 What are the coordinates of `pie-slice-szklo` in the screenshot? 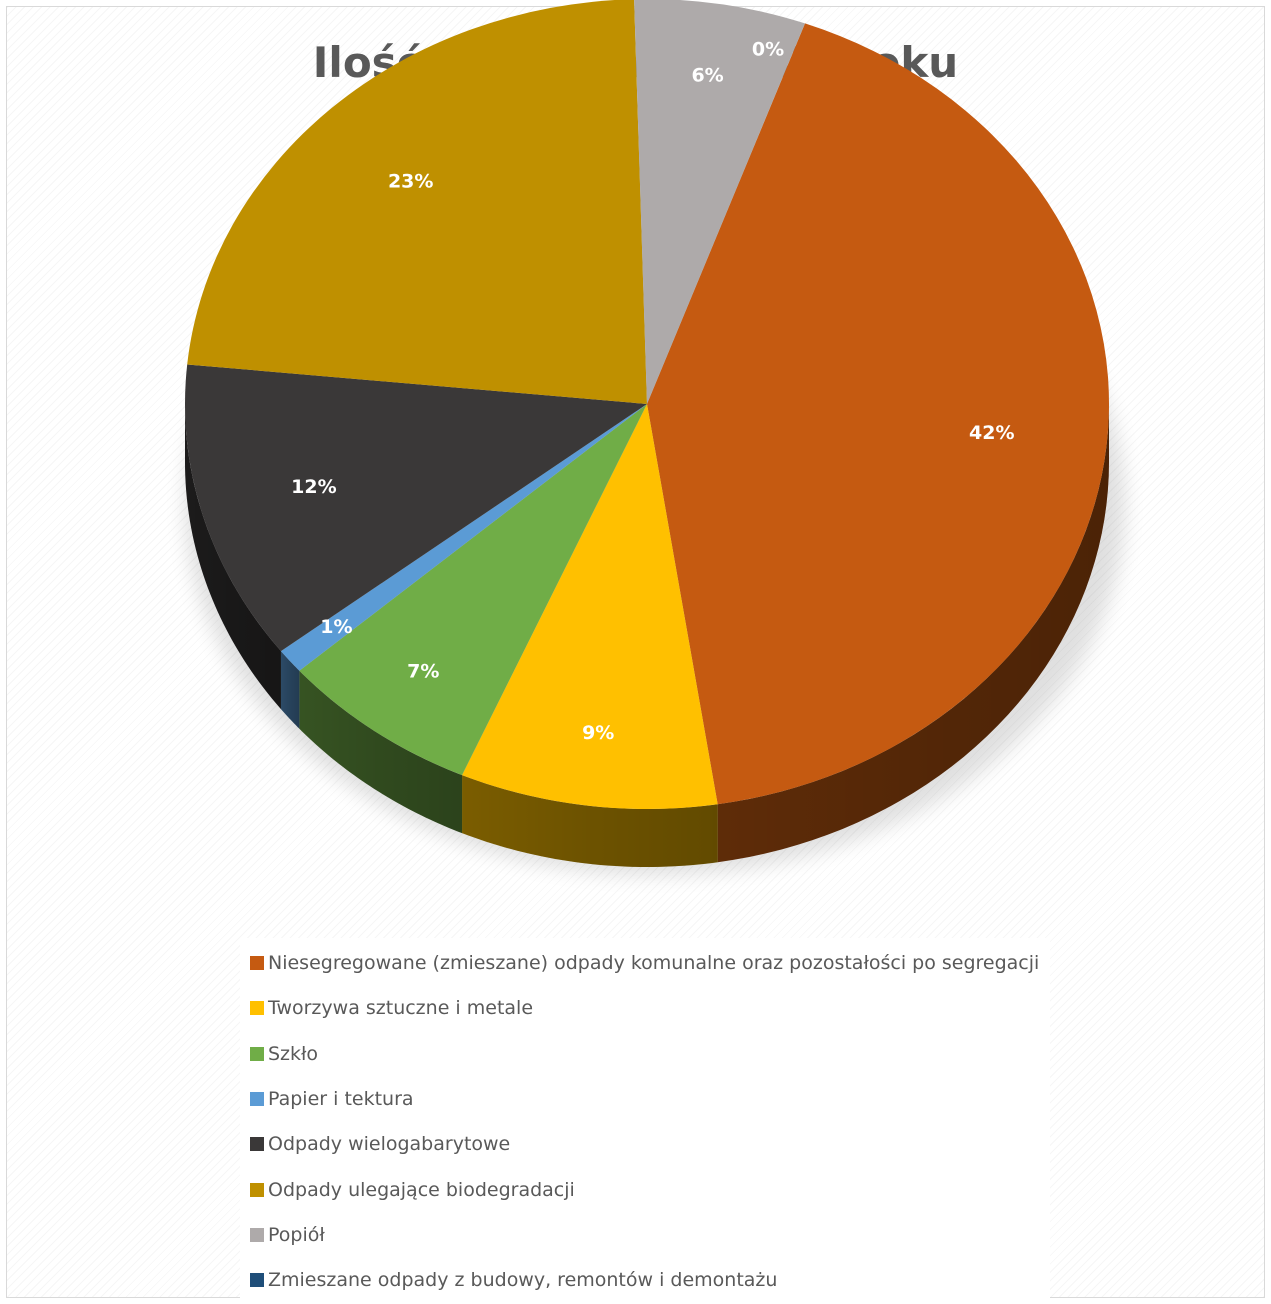 It's located at (473, 590).